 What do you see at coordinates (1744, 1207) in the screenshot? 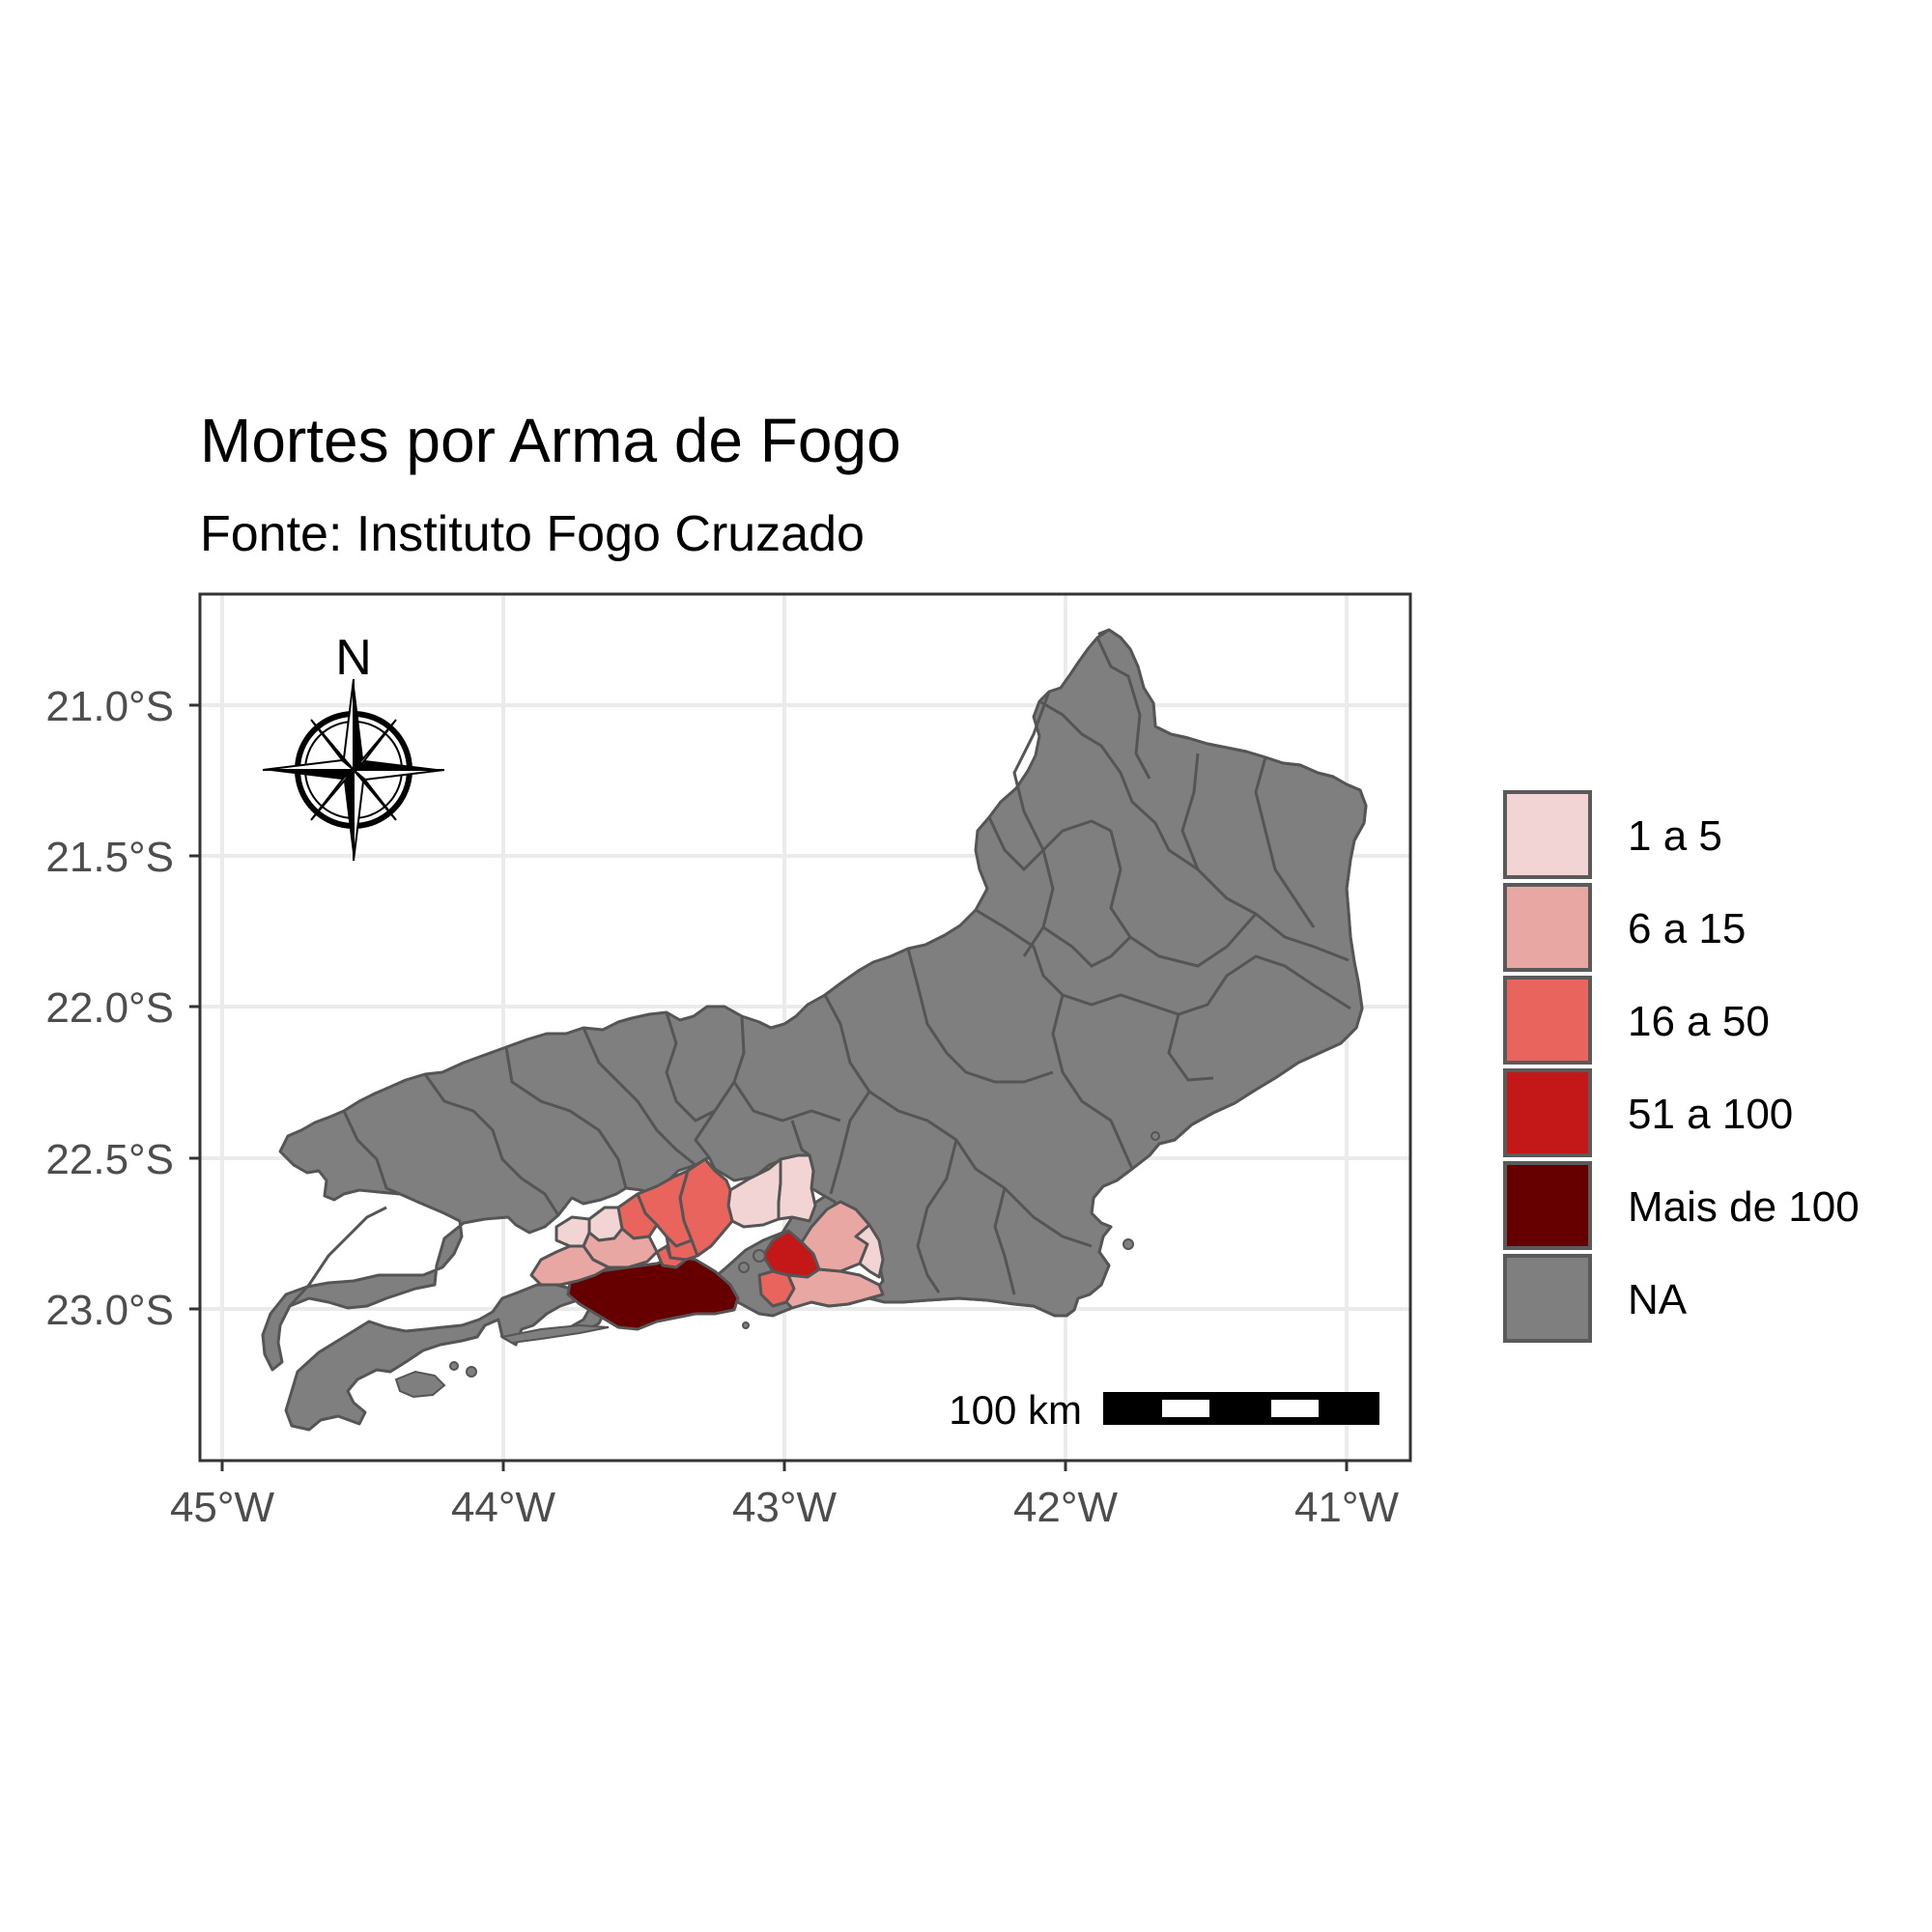
I see `legend-label: Mais de 100` at bounding box center [1744, 1207].